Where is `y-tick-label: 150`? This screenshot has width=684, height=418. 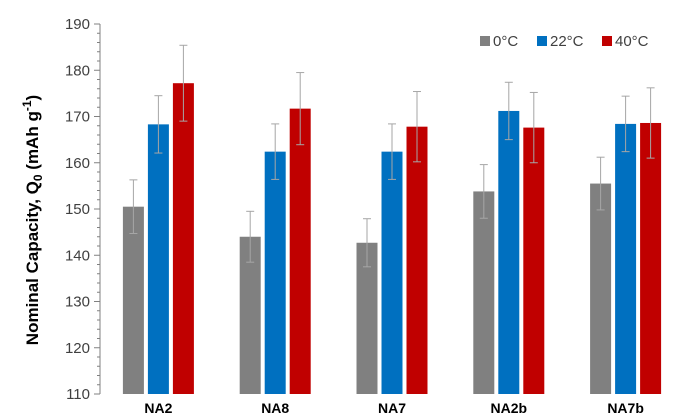
y-tick-label: 150 is located at coordinates (77, 209).